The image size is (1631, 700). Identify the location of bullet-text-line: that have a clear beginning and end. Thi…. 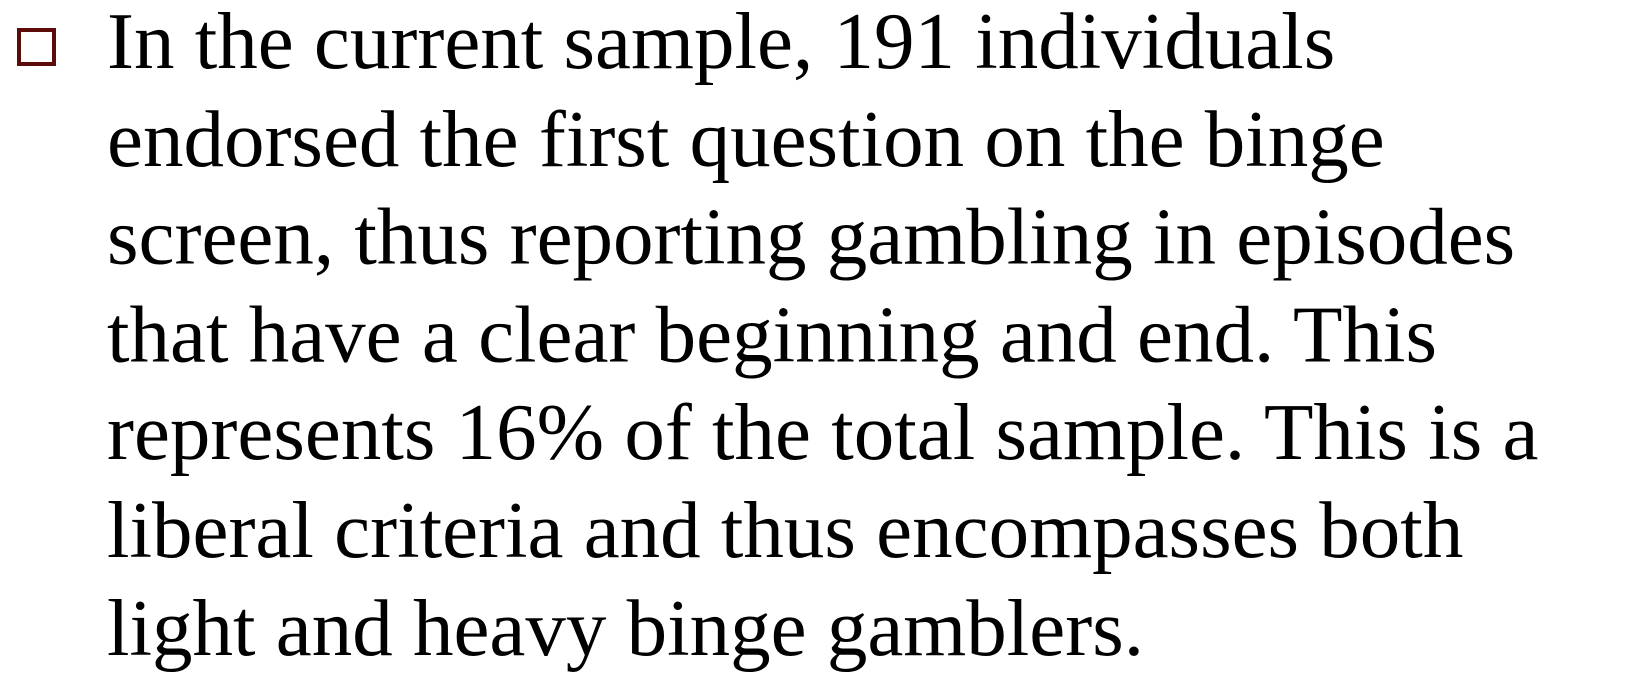
(772, 334).